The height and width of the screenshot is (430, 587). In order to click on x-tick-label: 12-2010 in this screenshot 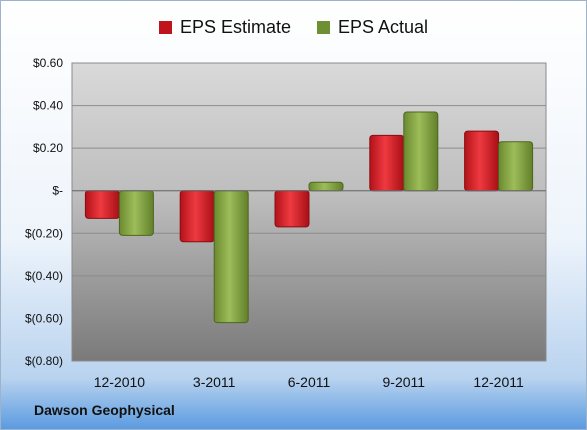, I will do `click(120, 382)`.